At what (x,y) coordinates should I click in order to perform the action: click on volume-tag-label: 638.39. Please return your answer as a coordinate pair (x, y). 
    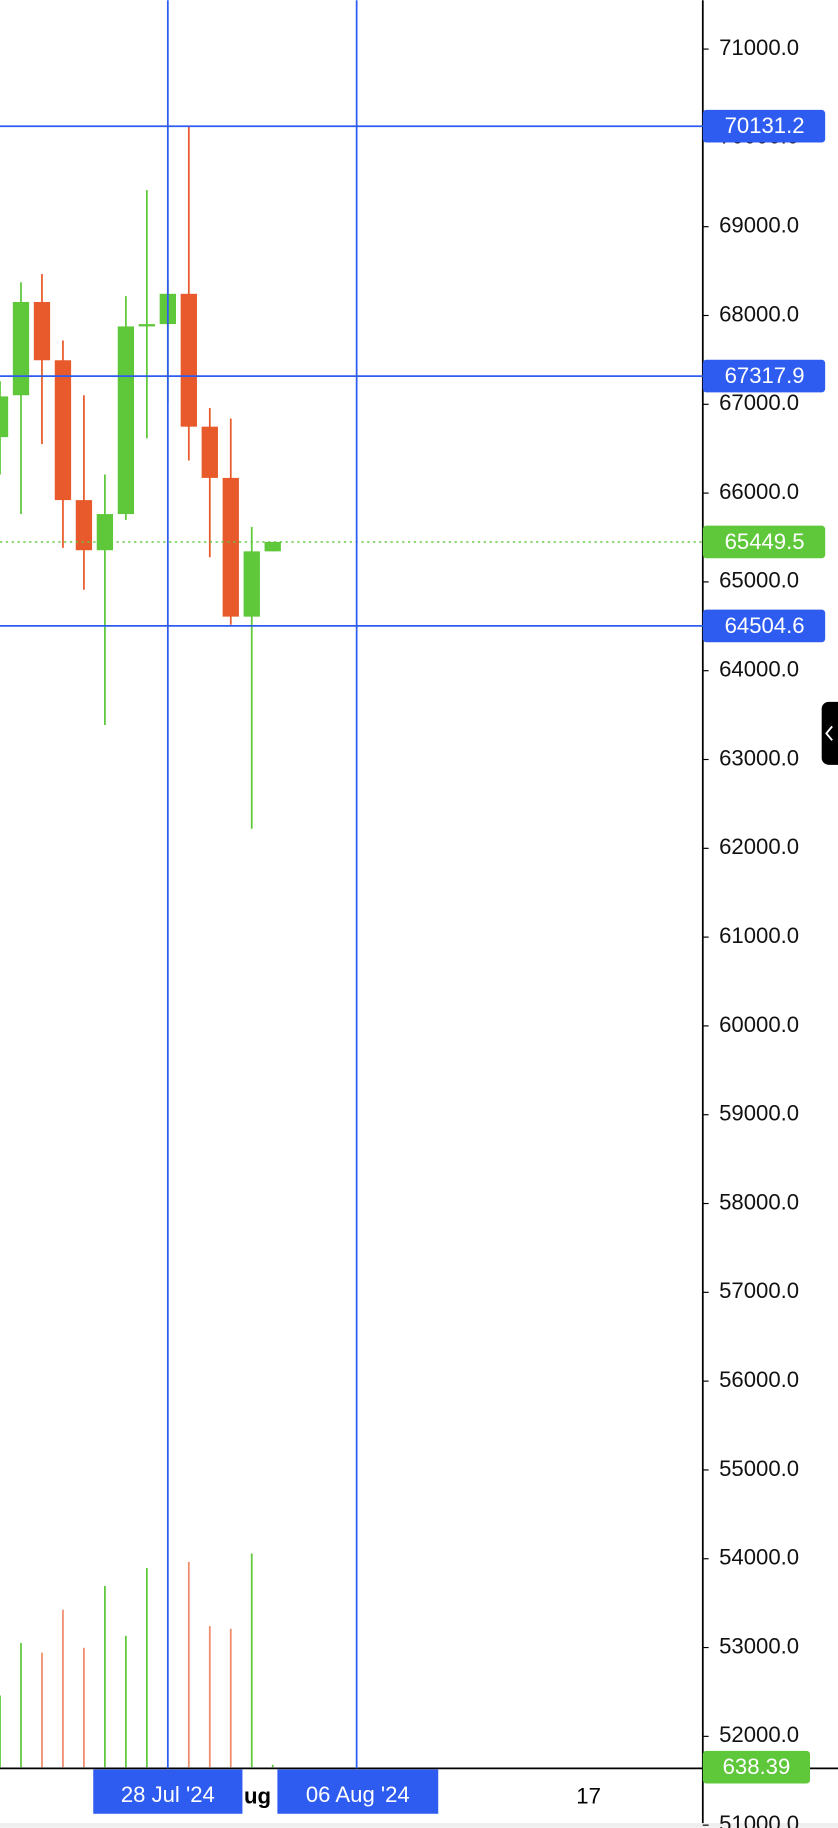
    Looking at the image, I should click on (757, 1766).